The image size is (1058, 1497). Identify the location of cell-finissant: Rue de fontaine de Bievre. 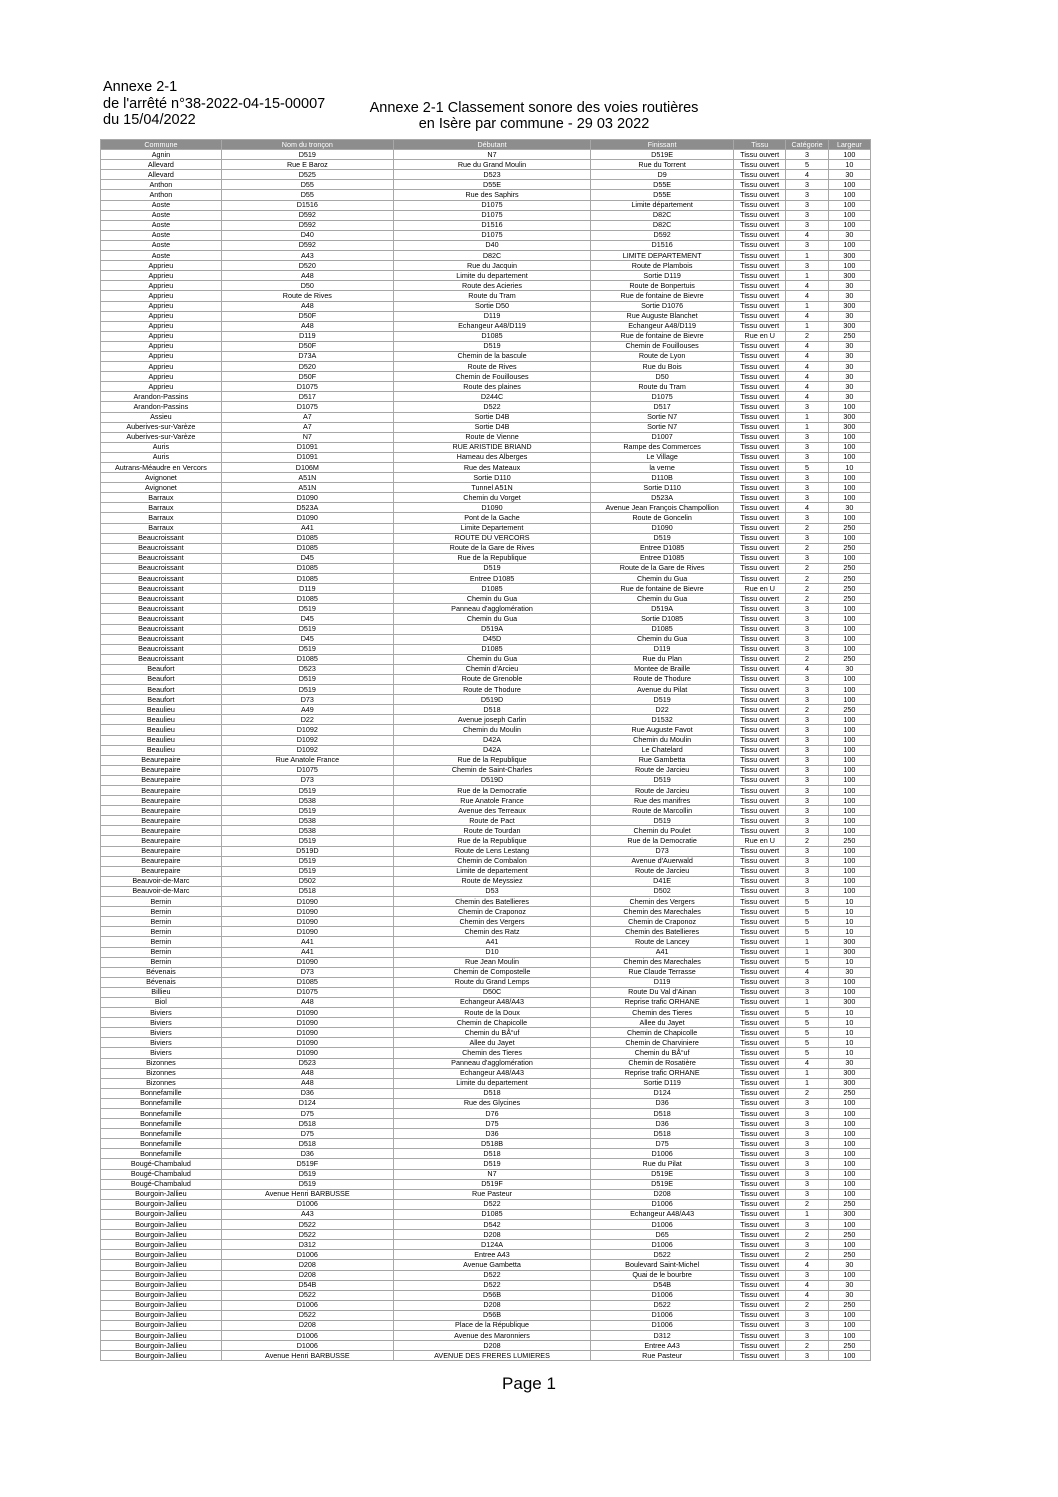
(662, 589).